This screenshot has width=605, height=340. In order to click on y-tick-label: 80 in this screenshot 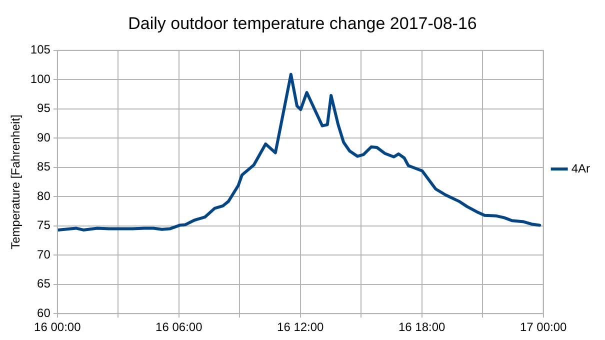, I will do `click(44, 195)`.